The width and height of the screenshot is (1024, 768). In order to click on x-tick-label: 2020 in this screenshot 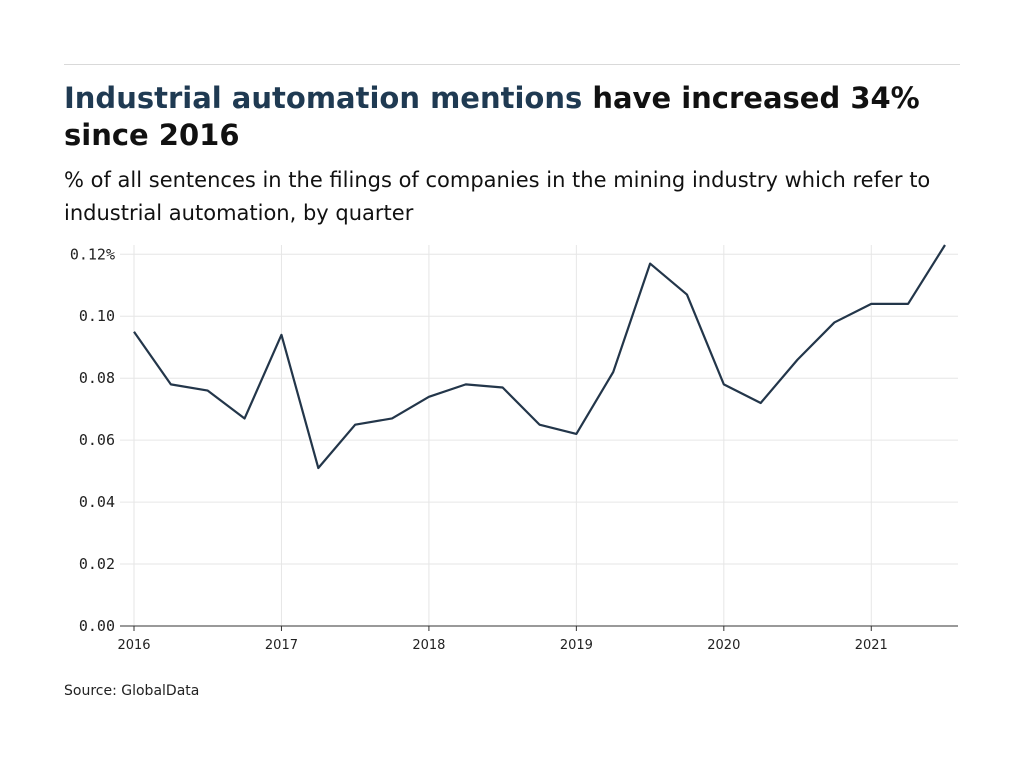, I will do `click(723, 645)`.